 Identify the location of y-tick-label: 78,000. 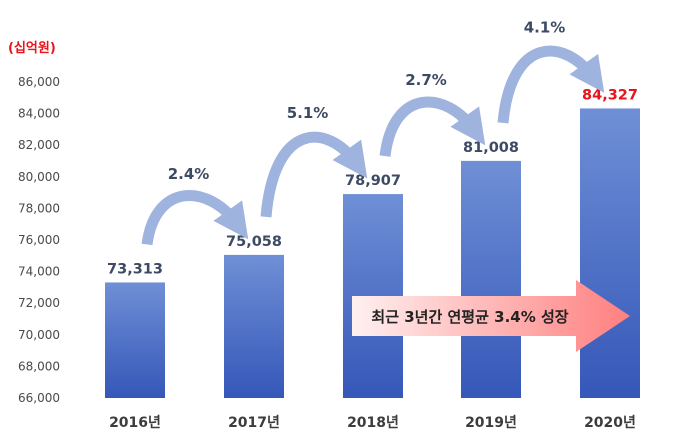
(39, 208).